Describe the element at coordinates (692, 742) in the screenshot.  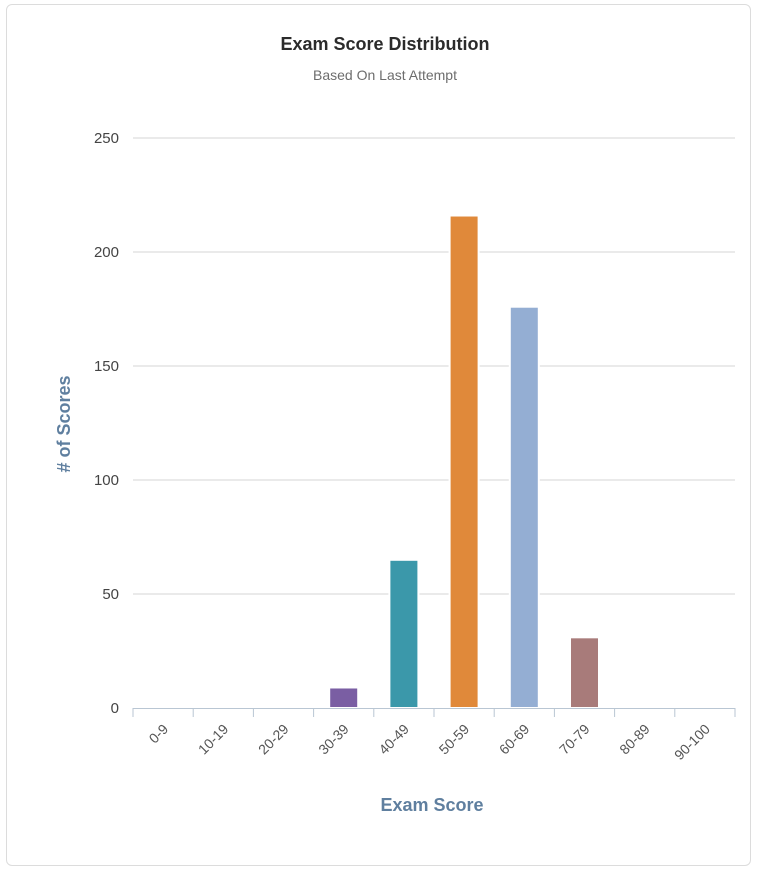
I see `x-tick-label: 90-100` at that location.